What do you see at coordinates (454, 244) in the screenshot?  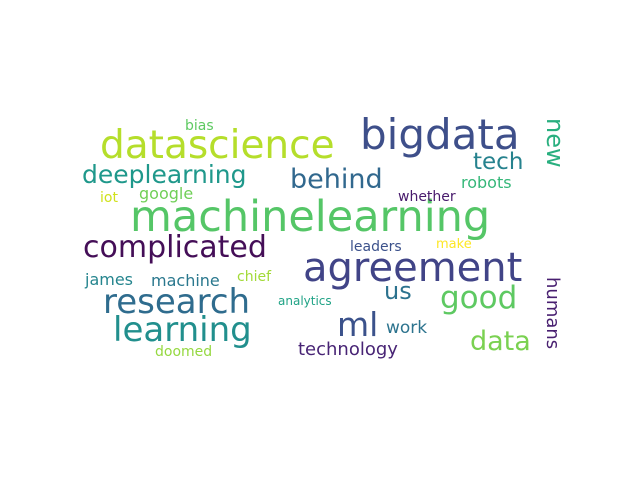 I see `word-make: make` at bounding box center [454, 244].